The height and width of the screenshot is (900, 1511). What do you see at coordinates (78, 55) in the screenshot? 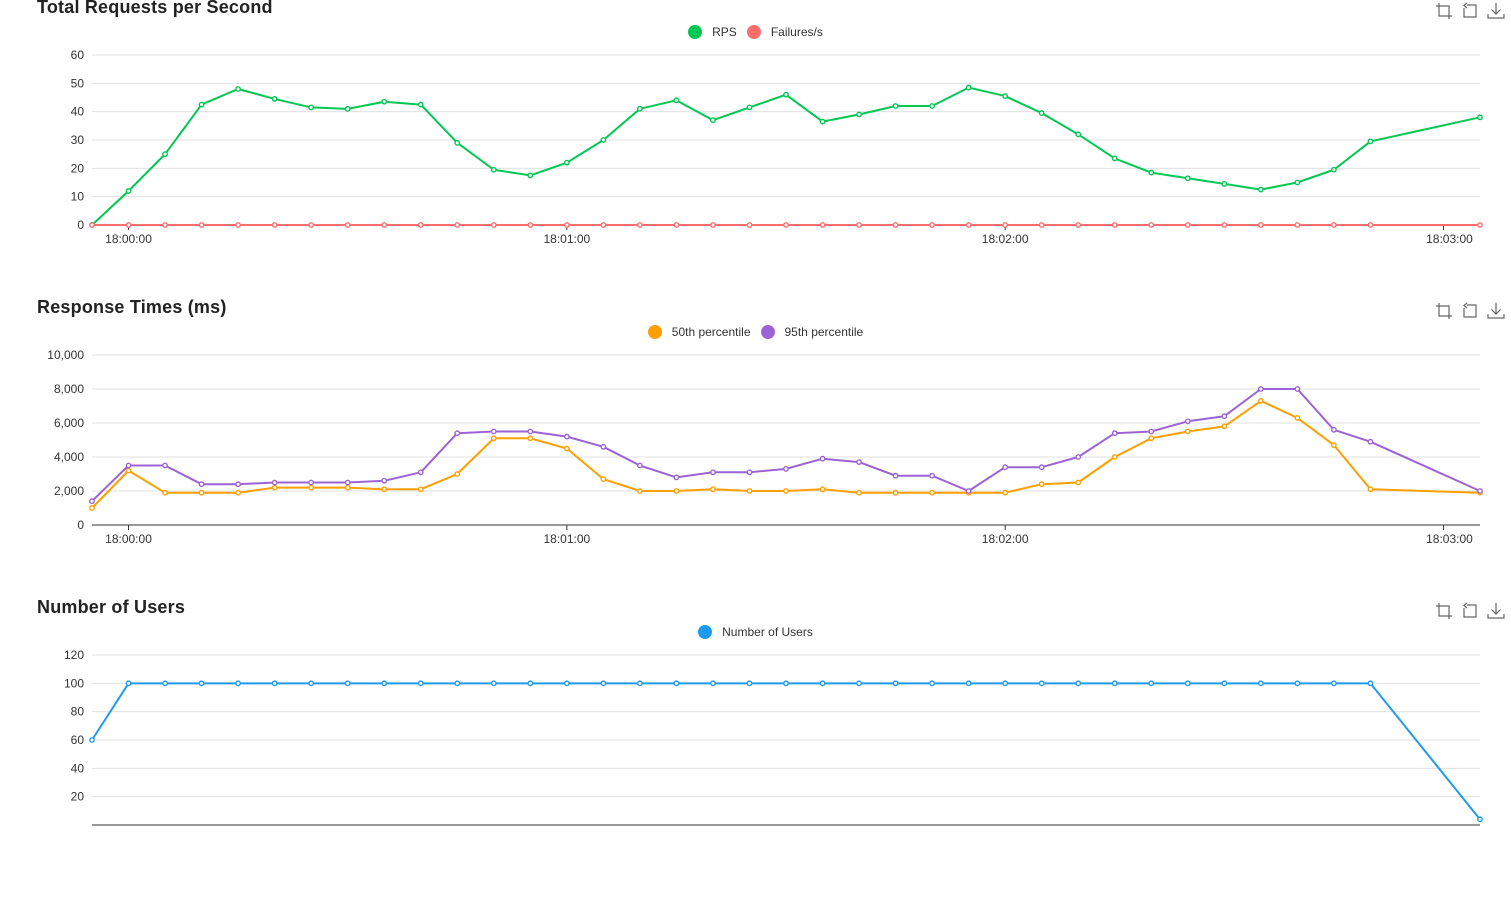
I see `y-tick-label: 60` at bounding box center [78, 55].